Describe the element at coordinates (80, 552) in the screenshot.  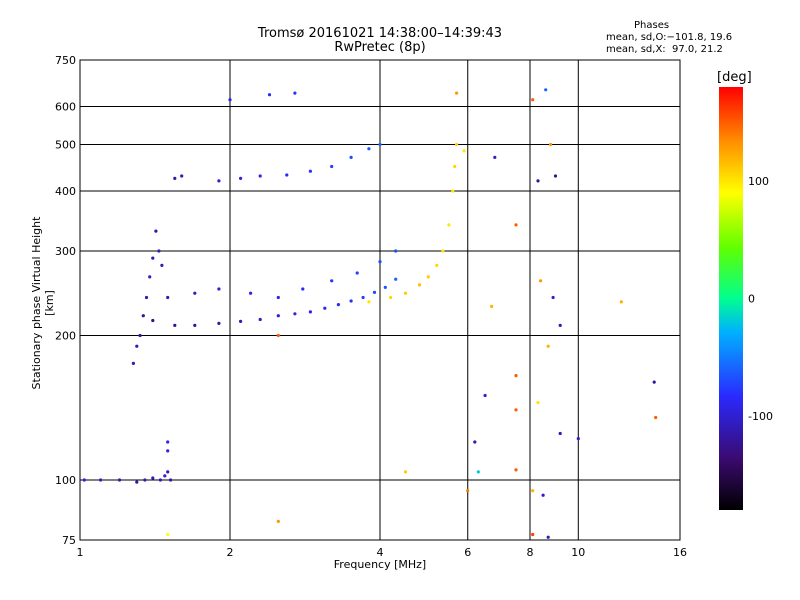
I see `x-tick-label: 1` at that location.